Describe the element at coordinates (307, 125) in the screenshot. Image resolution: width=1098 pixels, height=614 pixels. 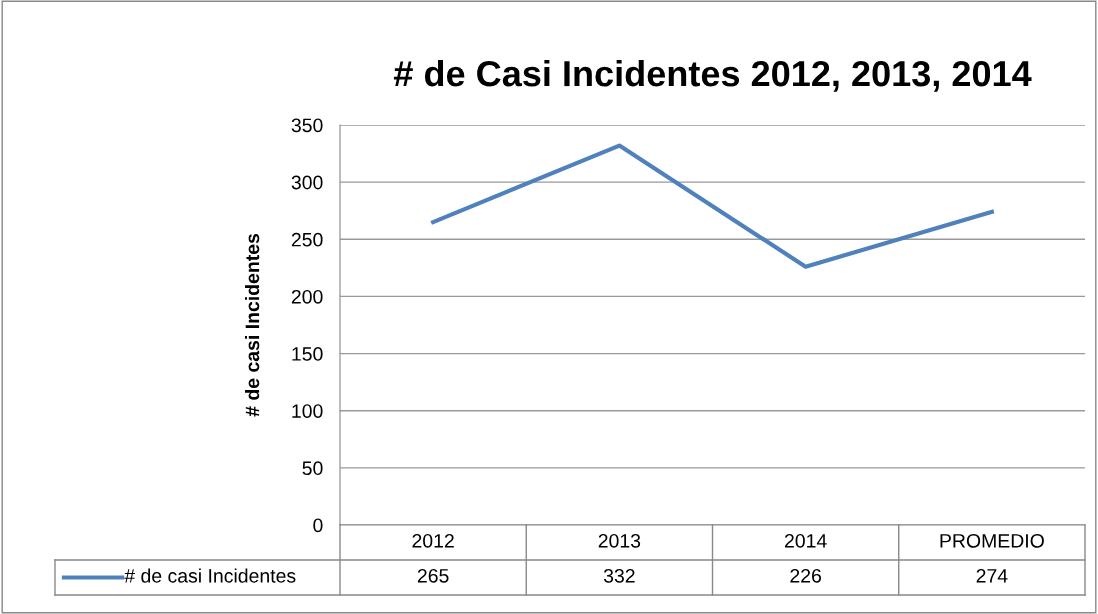
I see `y-tick-label: 350` at that location.